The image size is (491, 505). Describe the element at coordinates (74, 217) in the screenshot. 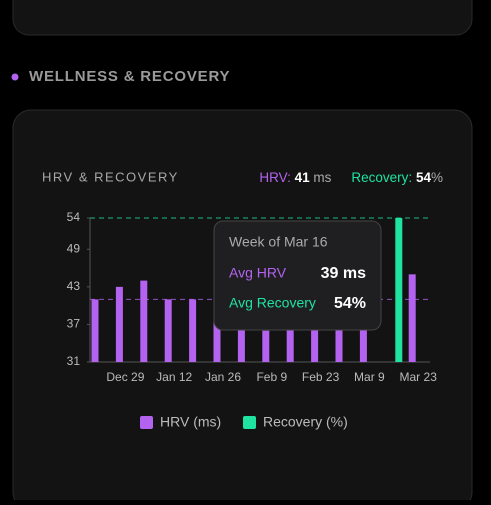

I see `y-tick-label: 54` at that location.